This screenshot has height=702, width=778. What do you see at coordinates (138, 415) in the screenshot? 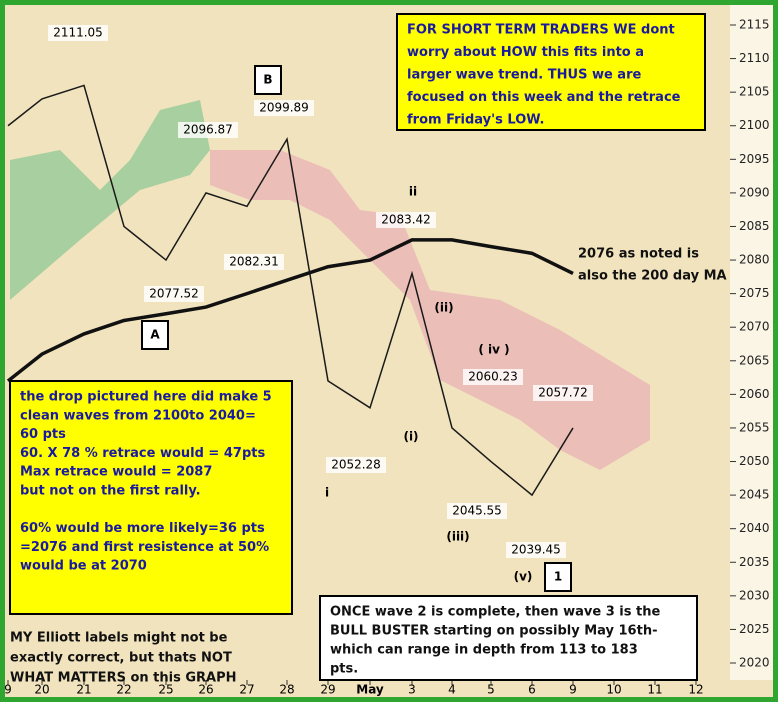
I see `left_note-line: clean waves from 2100to 2040=` at bounding box center [138, 415].